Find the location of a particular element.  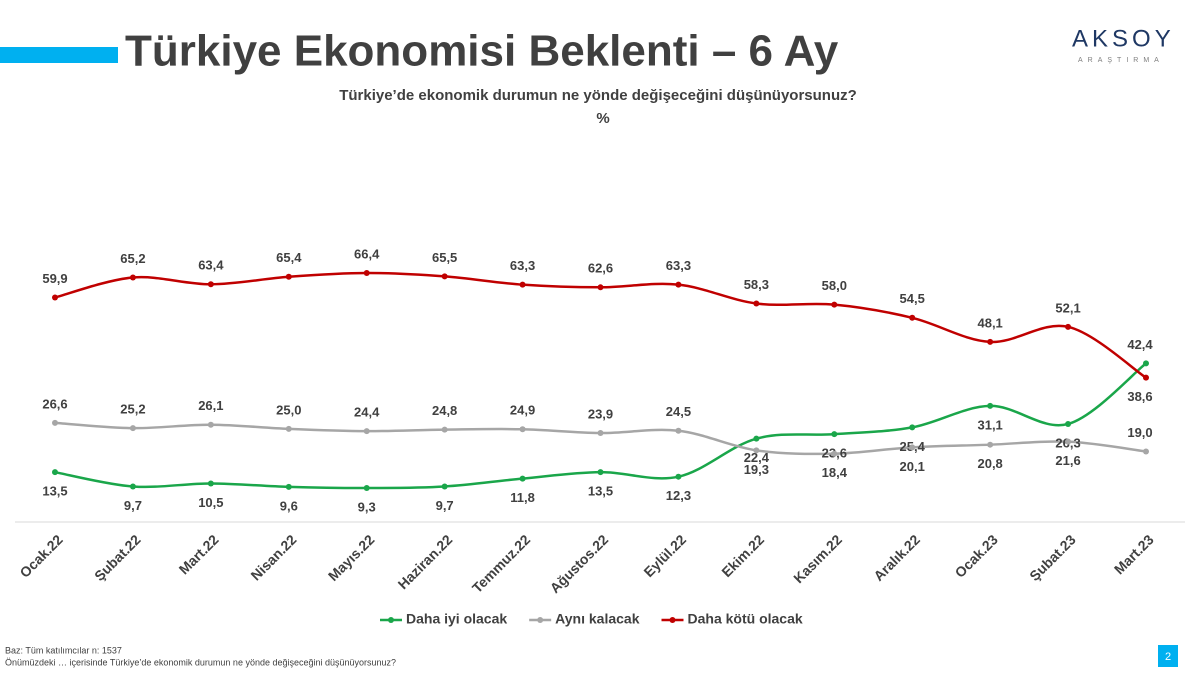

logo-name: AKSOY is located at coordinates (1123, 38).